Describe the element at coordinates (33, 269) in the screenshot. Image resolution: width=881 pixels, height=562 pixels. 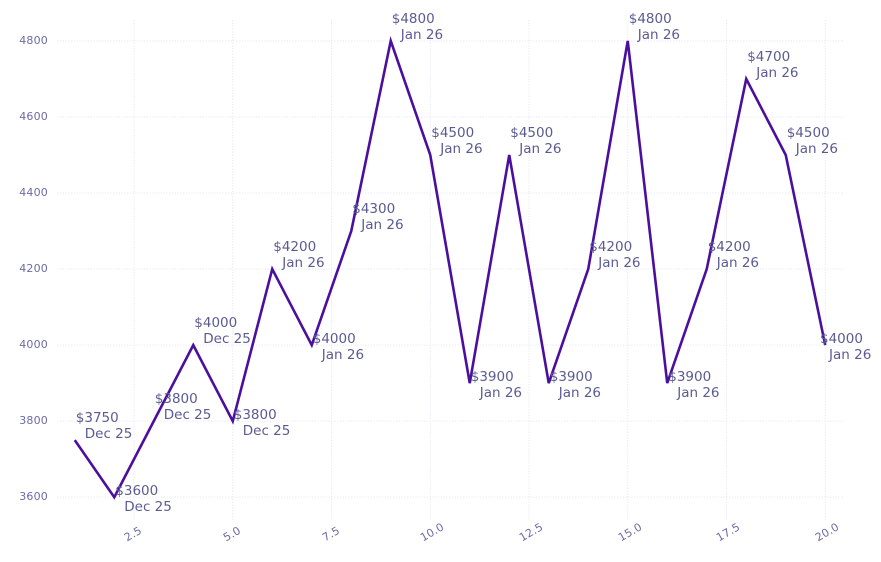
I see `y-axis-tick-label: 4200` at that location.